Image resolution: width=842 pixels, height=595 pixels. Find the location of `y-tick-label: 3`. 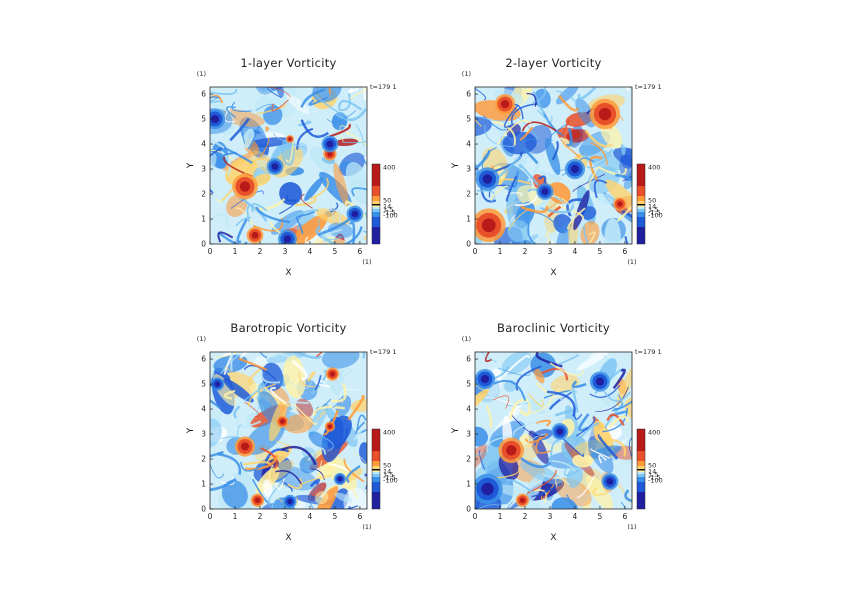

y-tick-label: 3 is located at coordinates (468, 169).